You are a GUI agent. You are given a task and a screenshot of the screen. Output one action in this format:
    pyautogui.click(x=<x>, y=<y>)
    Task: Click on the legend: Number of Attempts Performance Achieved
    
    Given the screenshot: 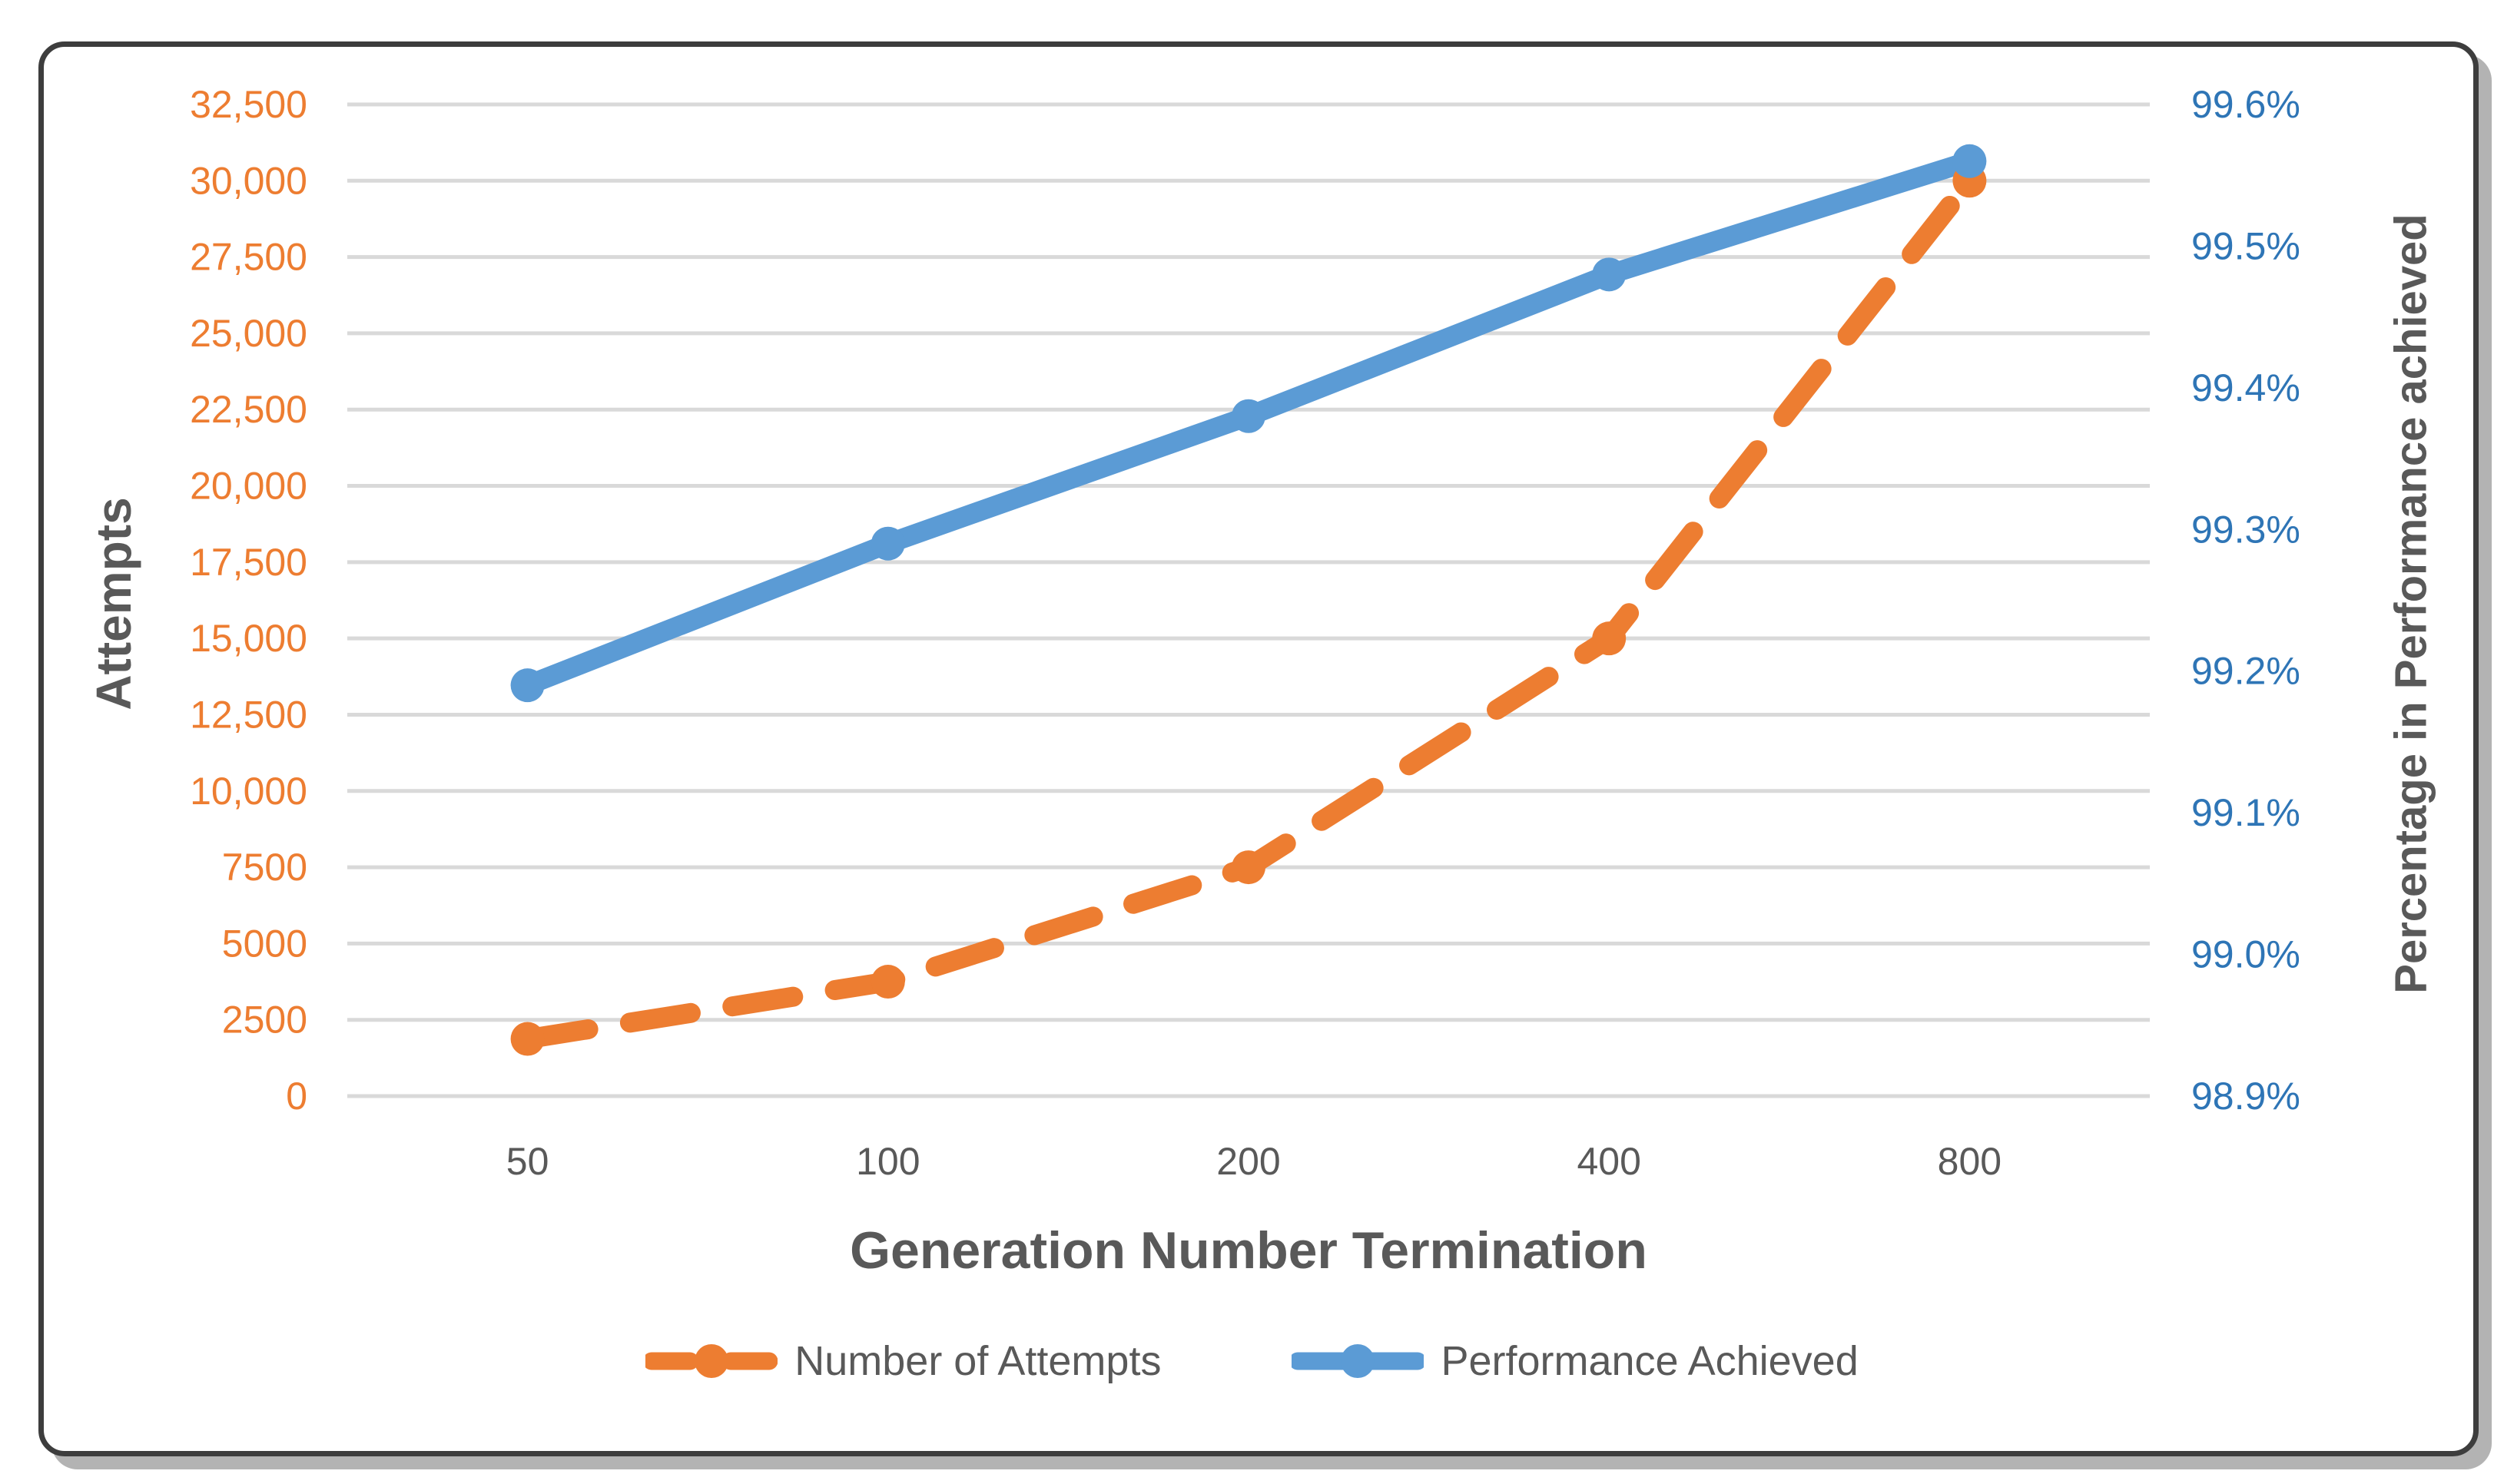 What is the action you would take?
    pyautogui.click(x=1252, y=1361)
    